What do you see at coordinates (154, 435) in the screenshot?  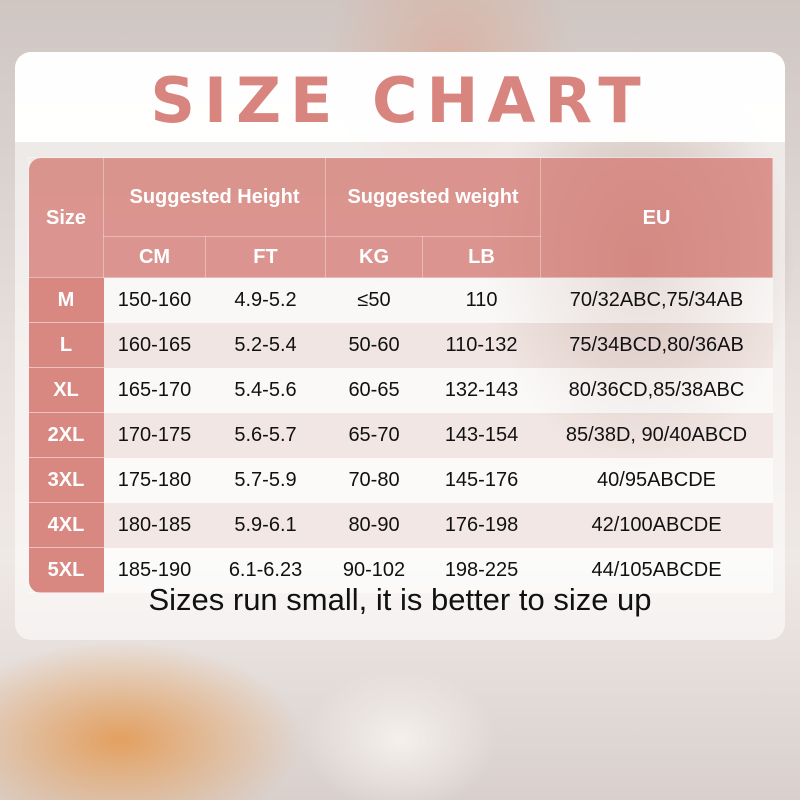 I see `cell-cm: 170-175` at bounding box center [154, 435].